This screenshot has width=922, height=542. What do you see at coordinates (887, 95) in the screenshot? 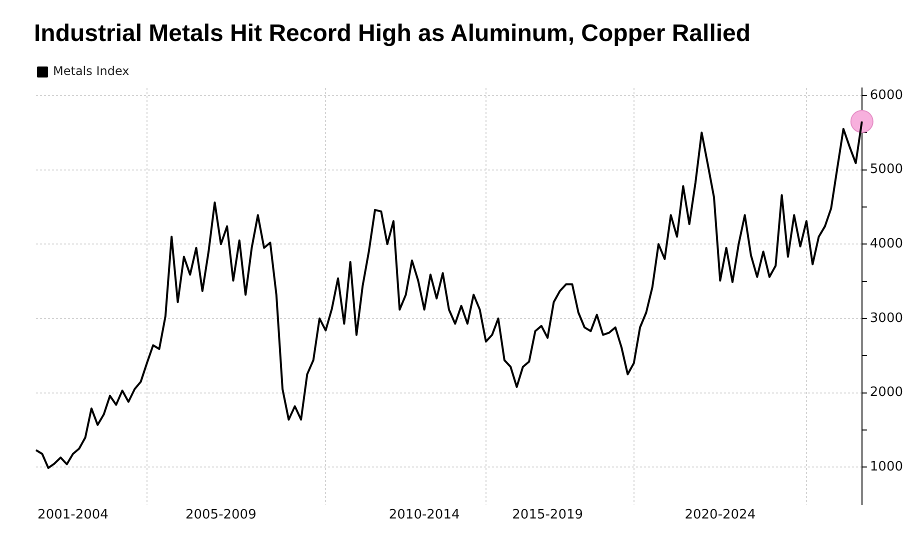
I see `y-tick-label: 6000` at bounding box center [887, 95].